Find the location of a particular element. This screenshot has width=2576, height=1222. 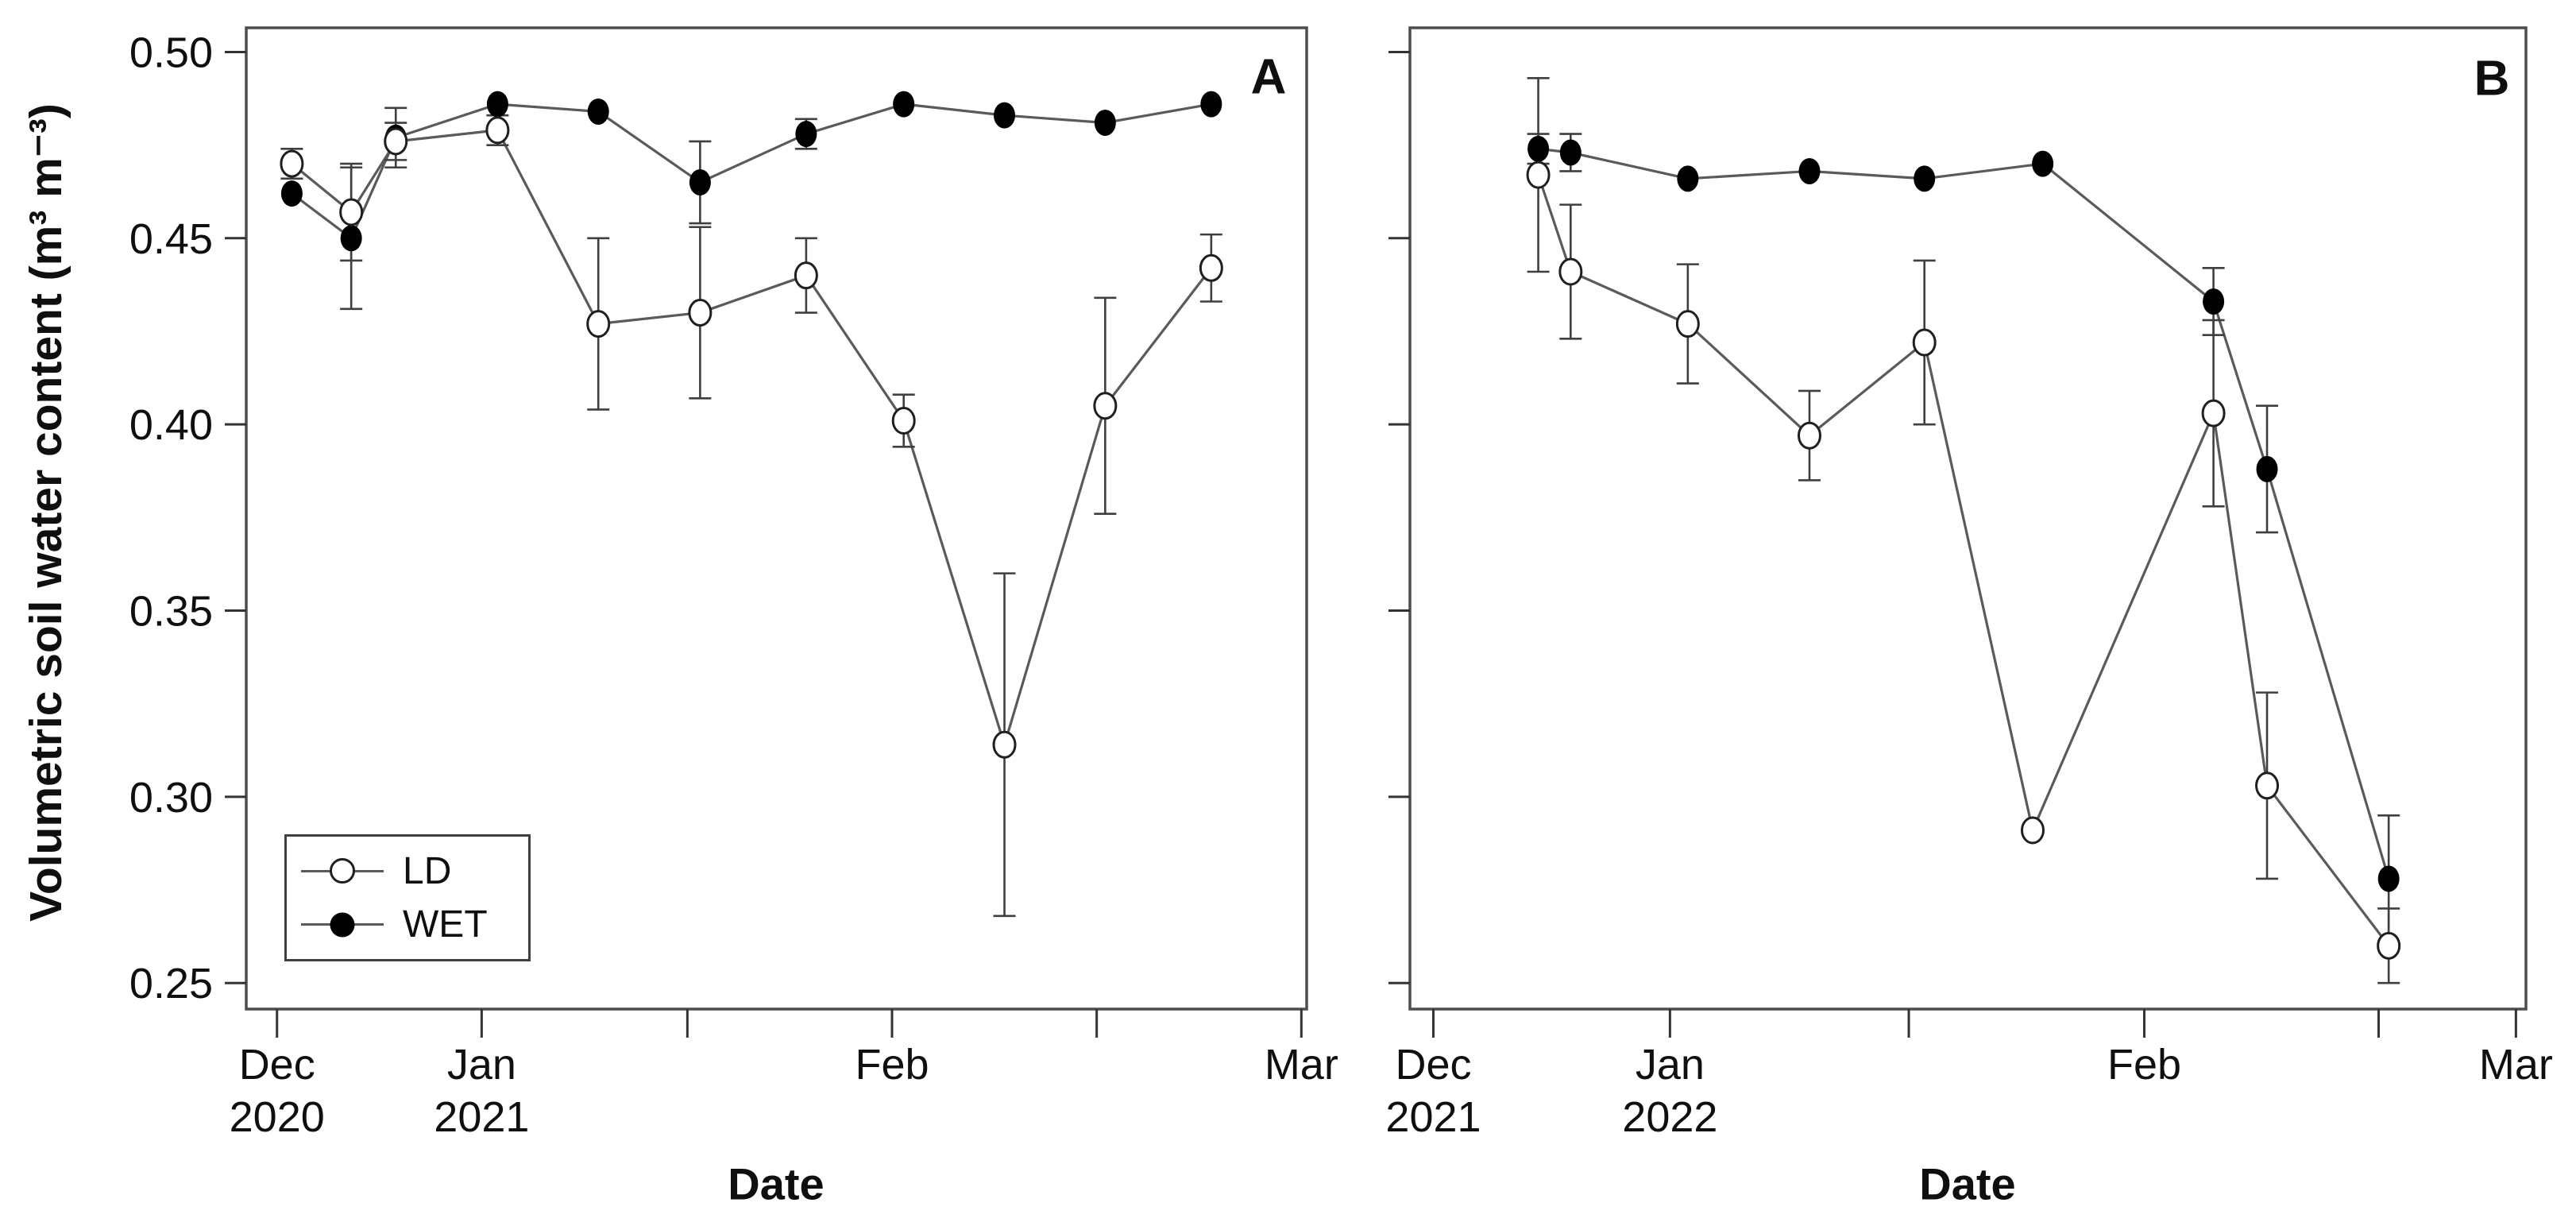

legend-label-wet: WET is located at coordinates (445, 925).